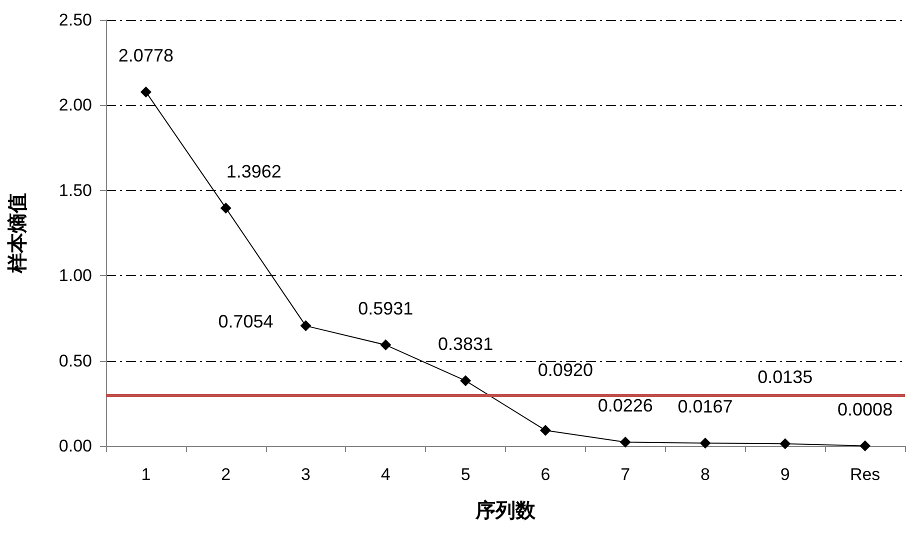 The width and height of the screenshot is (915, 538). What do you see at coordinates (75, 446) in the screenshot?
I see `y-tick-label: 0.00` at bounding box center [75, 446].